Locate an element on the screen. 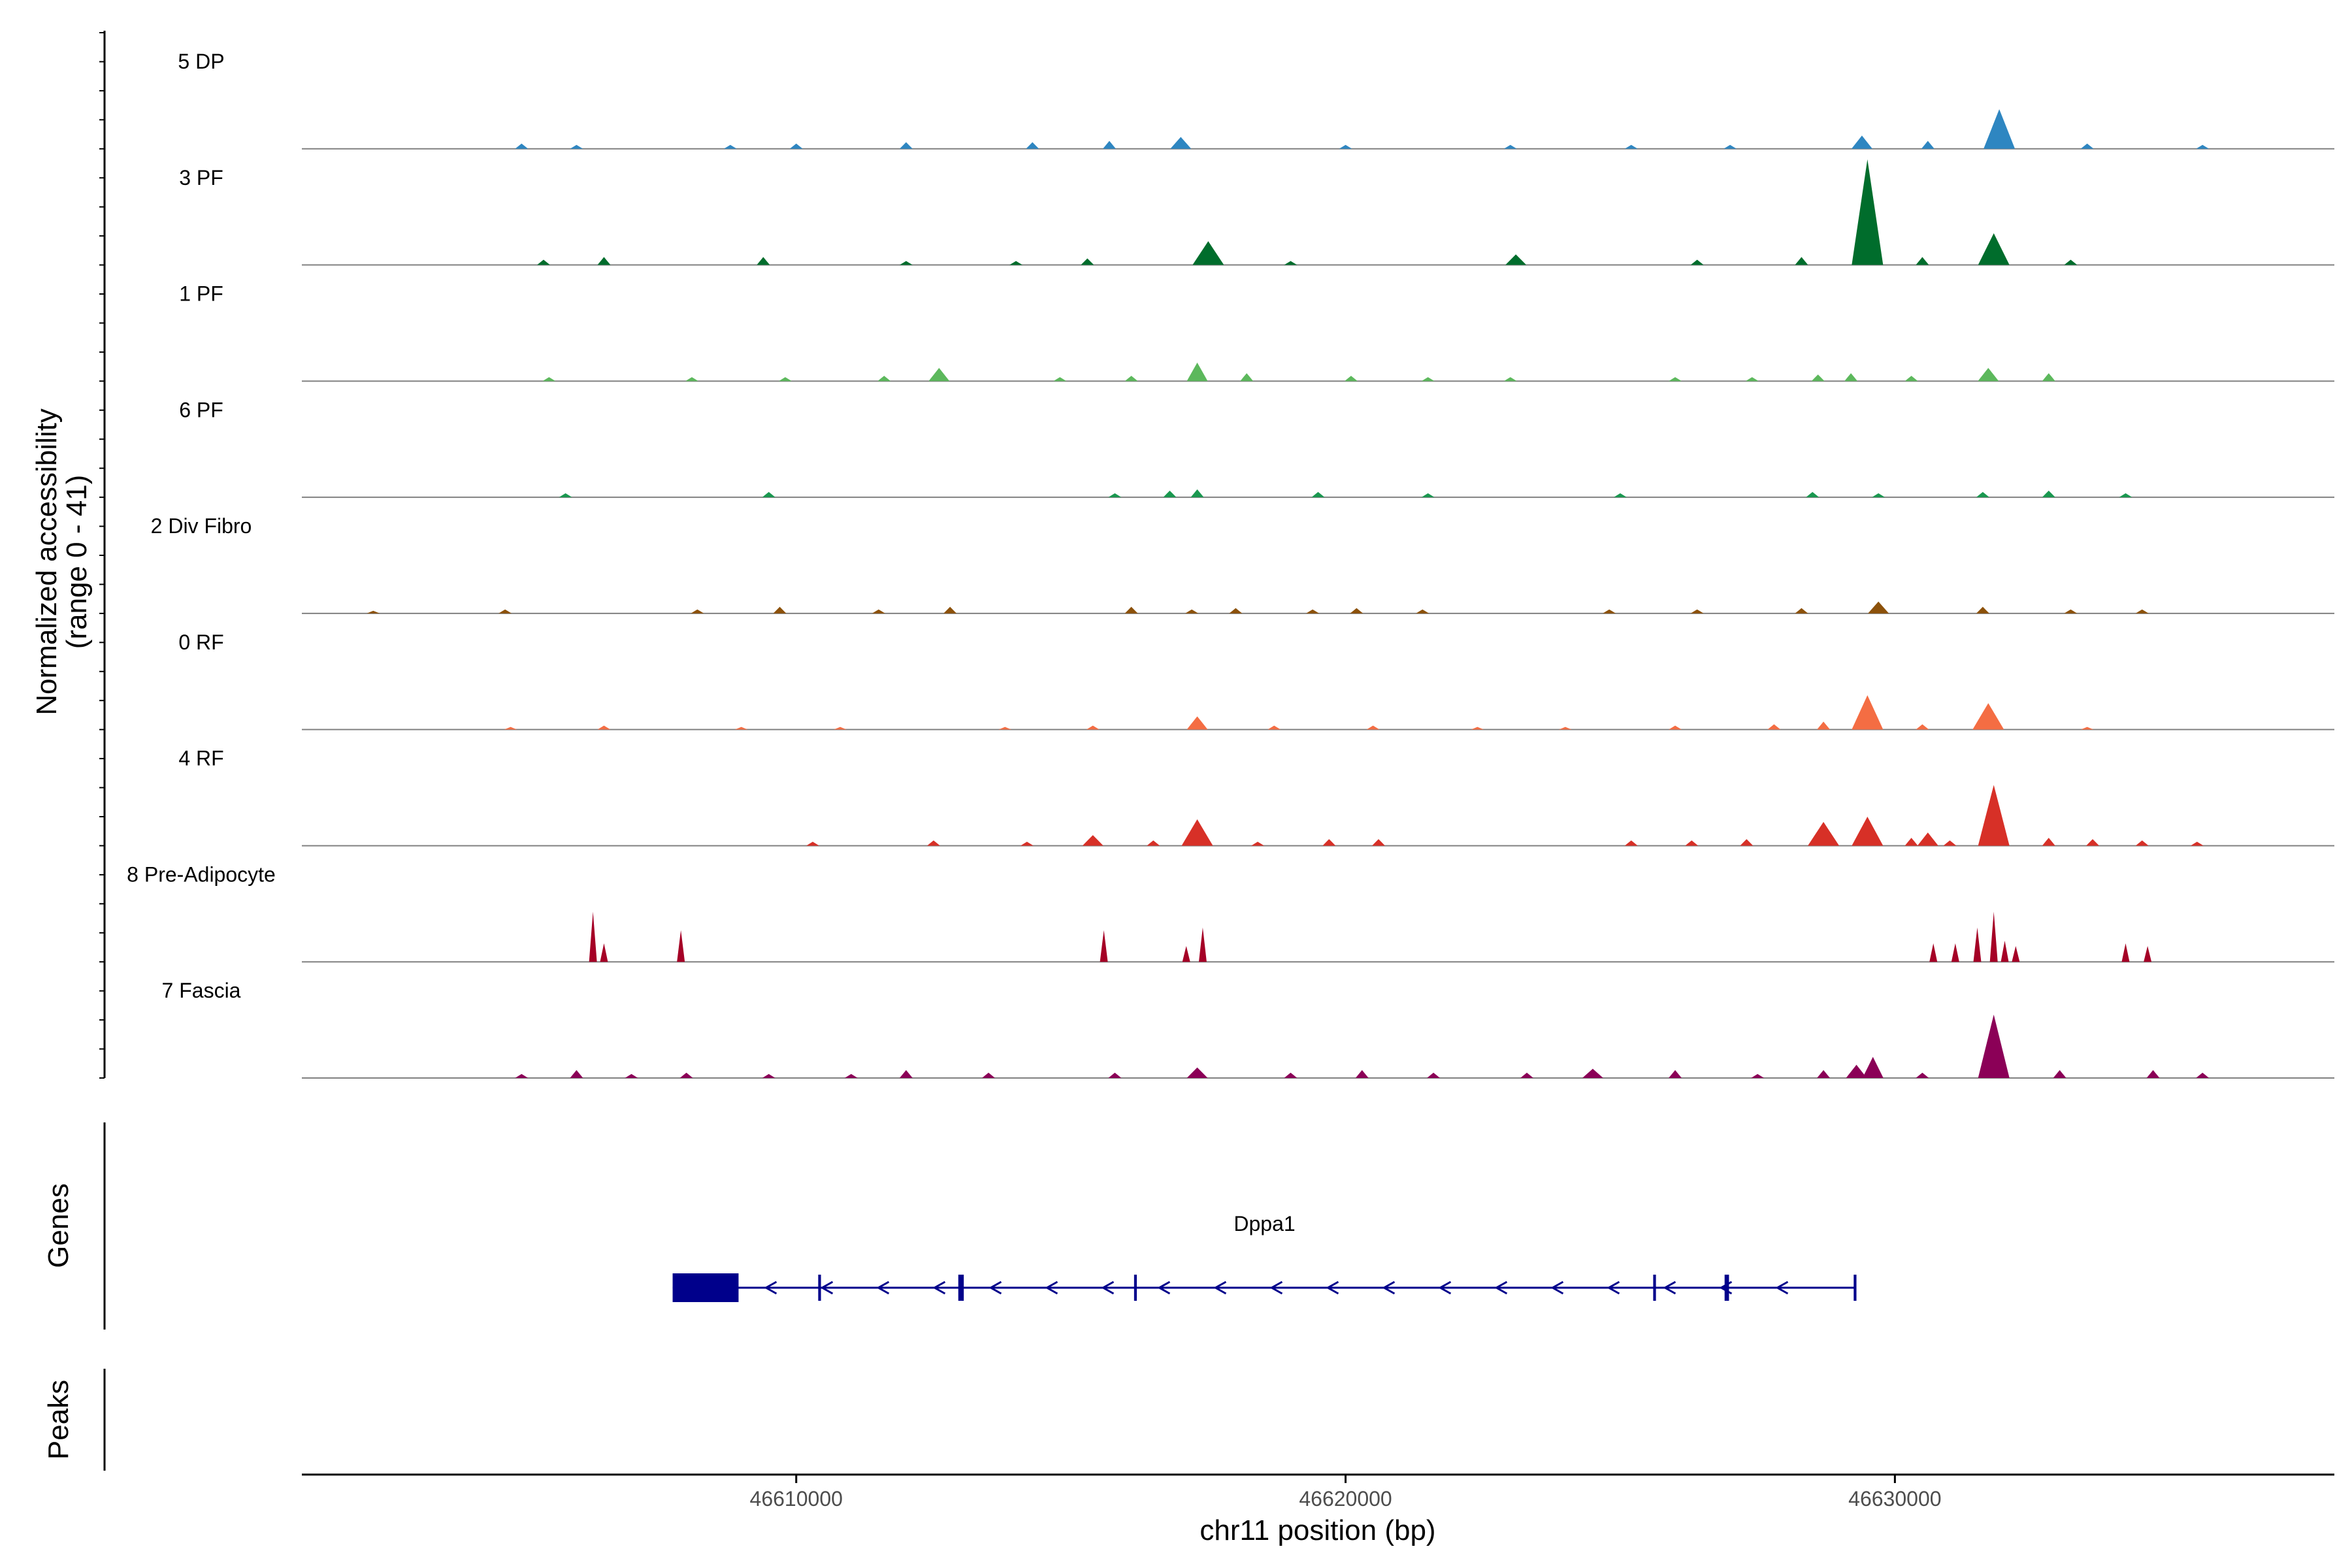 The width and height of the screenshot is (2352, 1568). x-axis-title: chr11 position (bp) is located at coordinates (1317, 1530).